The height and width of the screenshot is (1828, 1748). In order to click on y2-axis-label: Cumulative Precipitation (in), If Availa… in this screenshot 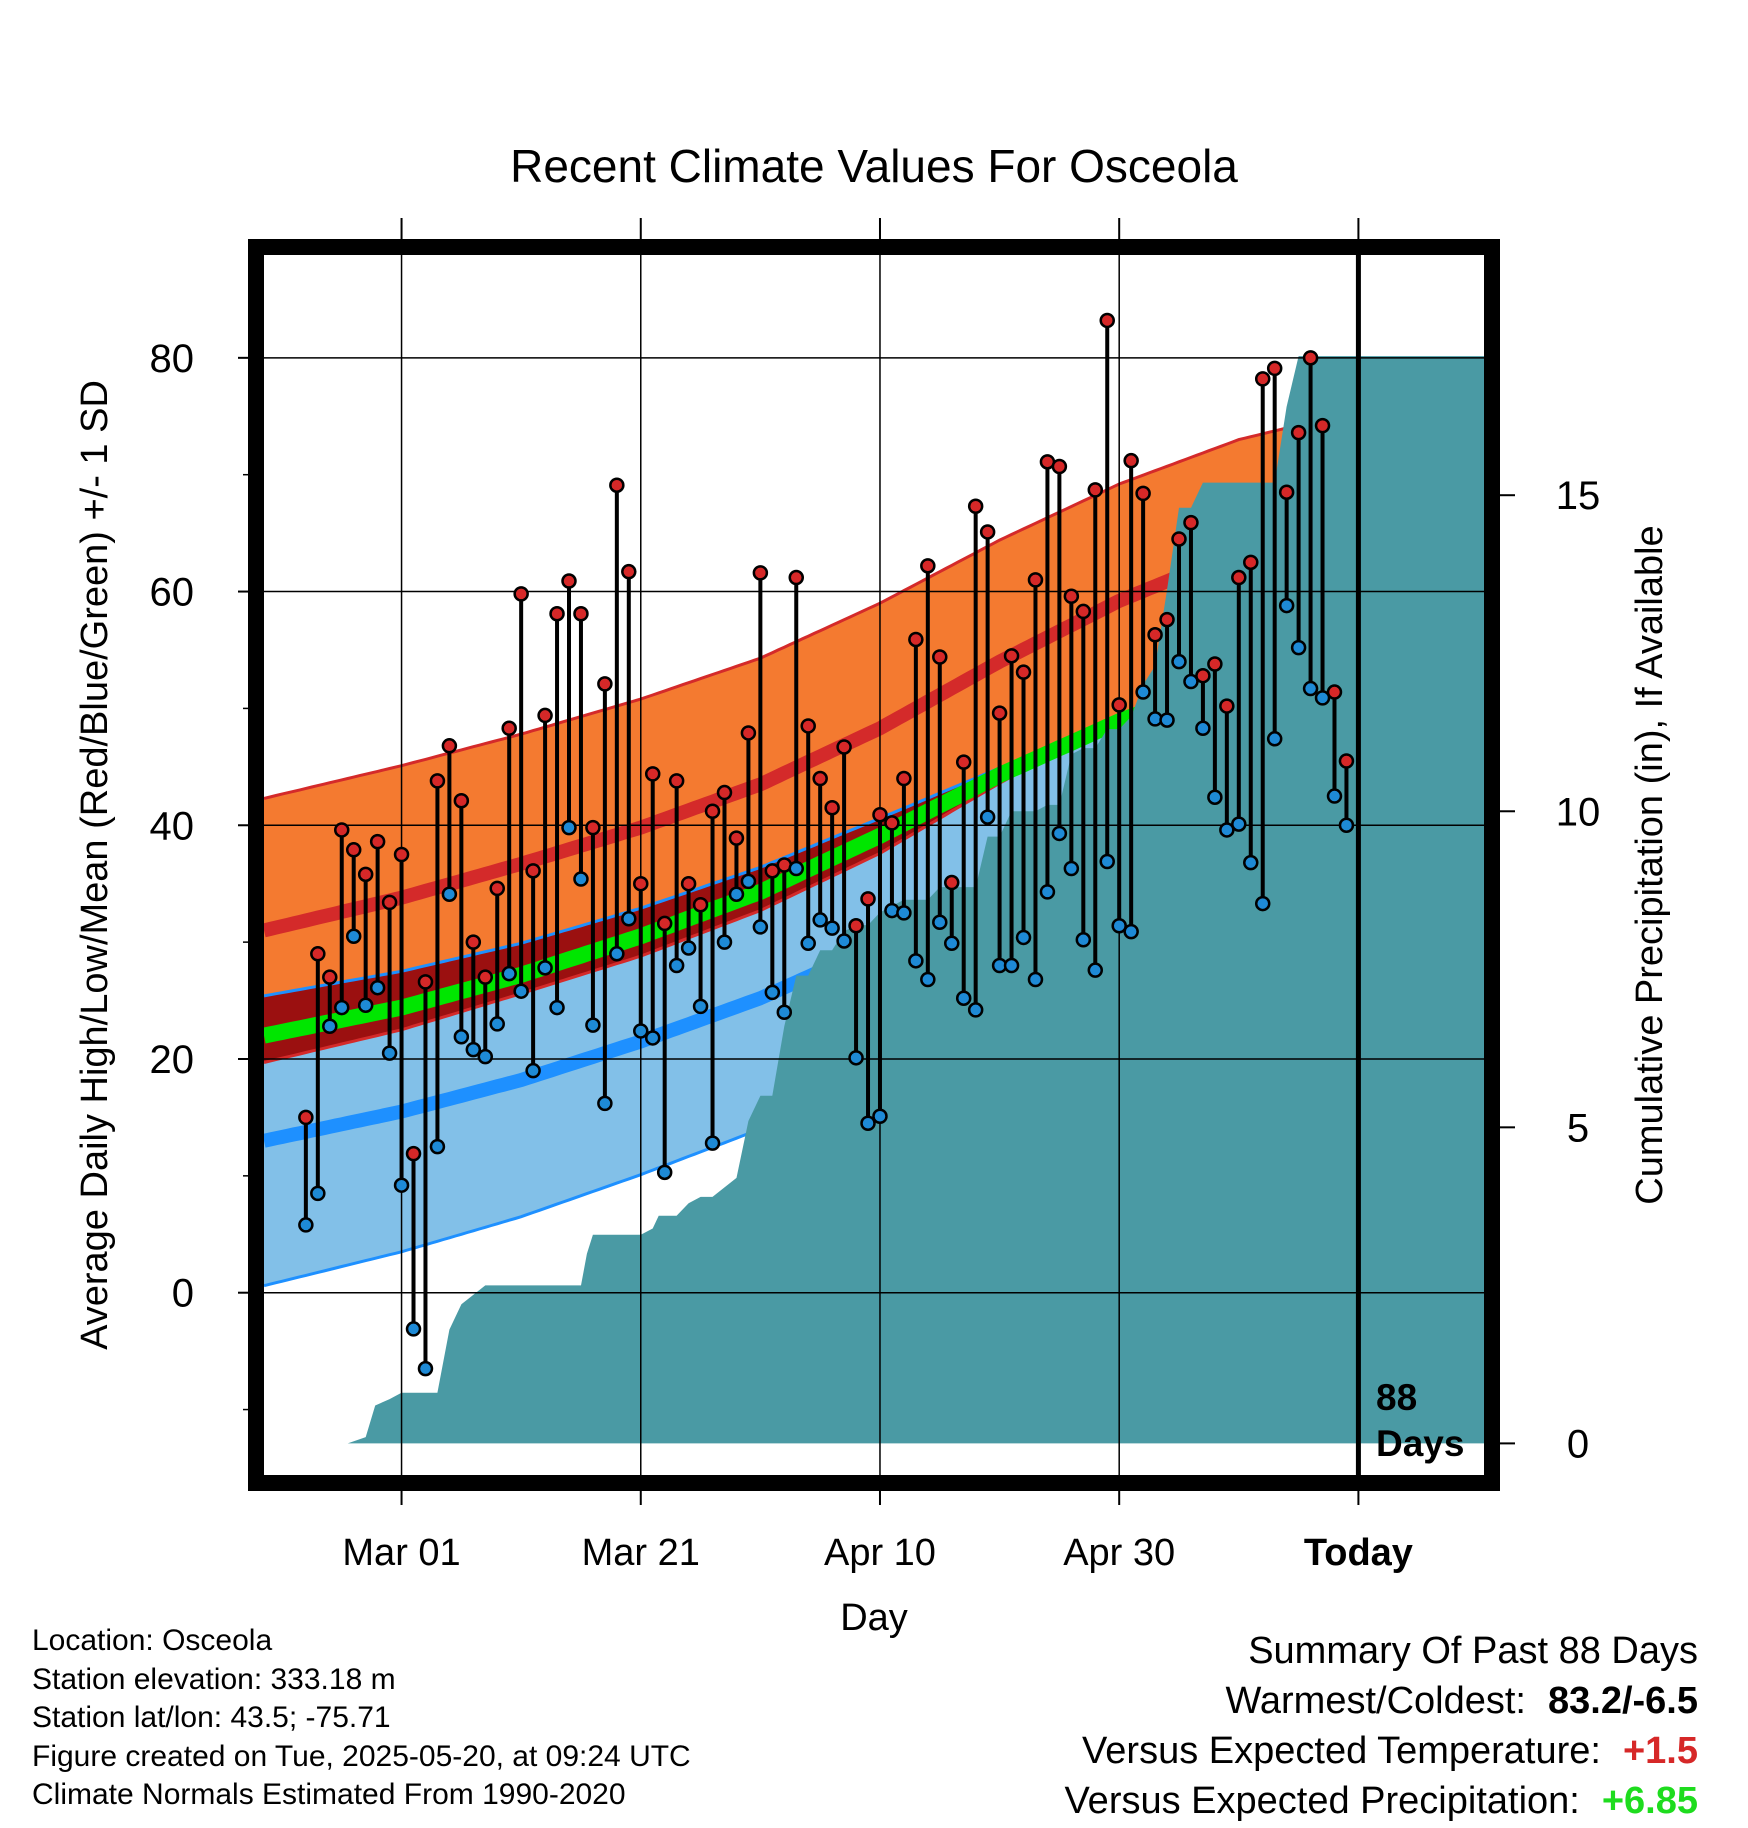, I will do `click(1650, 864)`.